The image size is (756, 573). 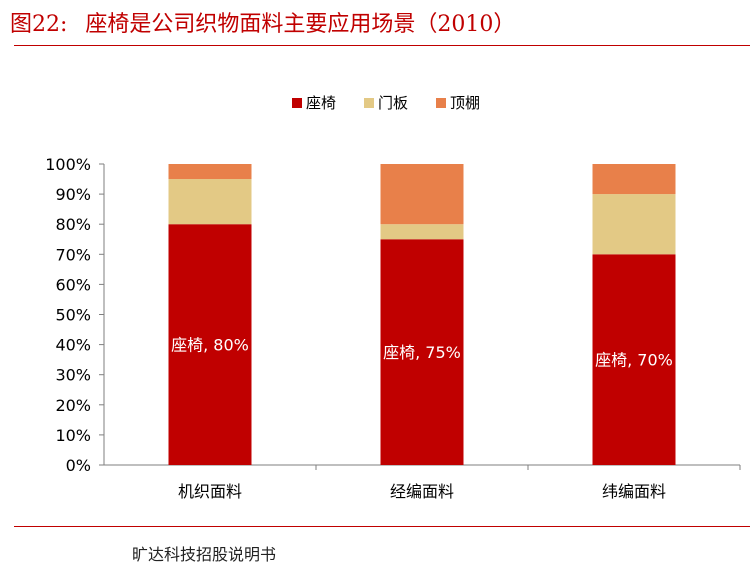 I want to click on legend-swatch-座椅, so click(x=297, y=103).